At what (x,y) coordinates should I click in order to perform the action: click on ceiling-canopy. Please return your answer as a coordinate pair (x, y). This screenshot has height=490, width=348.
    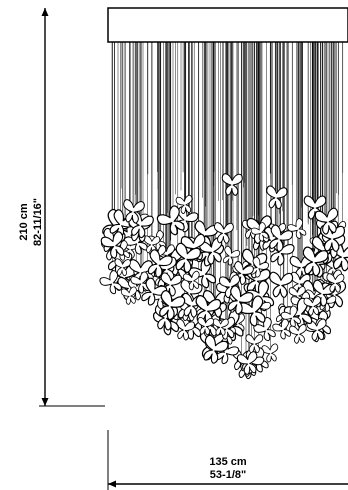
    Looking at the image, I should click on (227, 25).